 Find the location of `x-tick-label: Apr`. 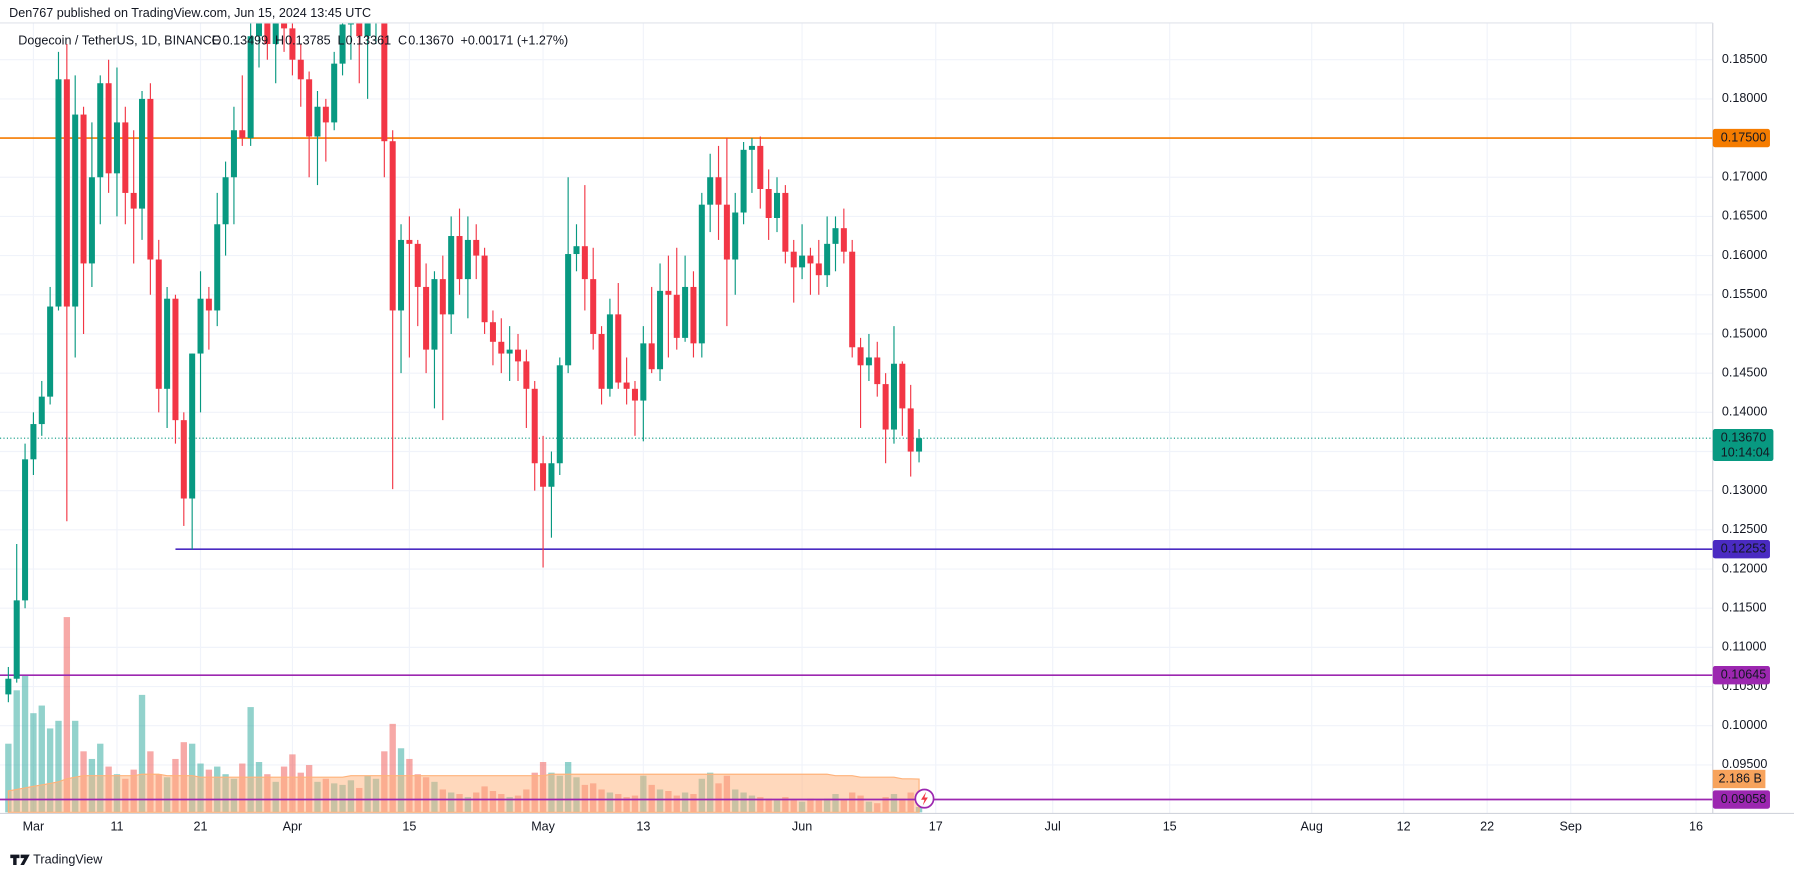

x-tick-label: Apr is located at coordinates (293, 827).